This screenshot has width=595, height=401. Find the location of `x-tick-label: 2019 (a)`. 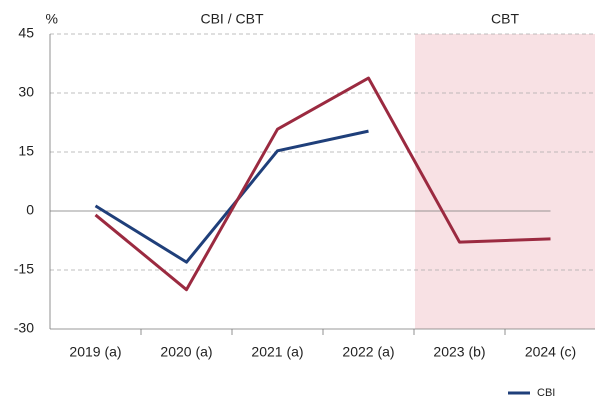

x-tick-label: 2019 (a) is located at coordinates (95, 352).